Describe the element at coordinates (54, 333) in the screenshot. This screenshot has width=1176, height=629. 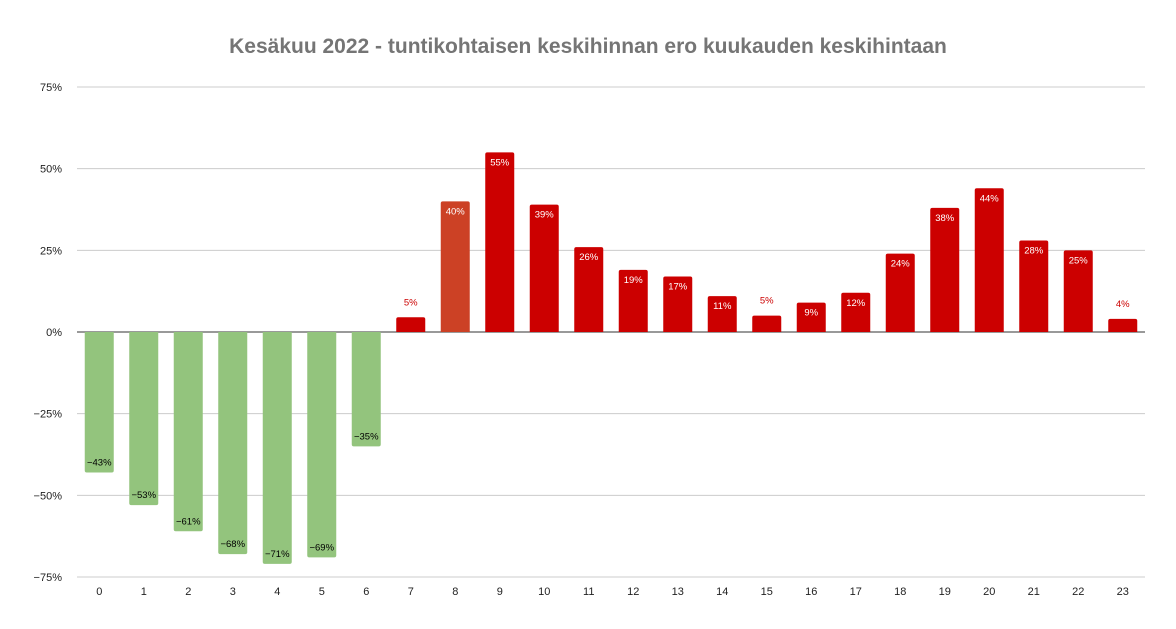
I see `y-tick-label: 0%` at that location.